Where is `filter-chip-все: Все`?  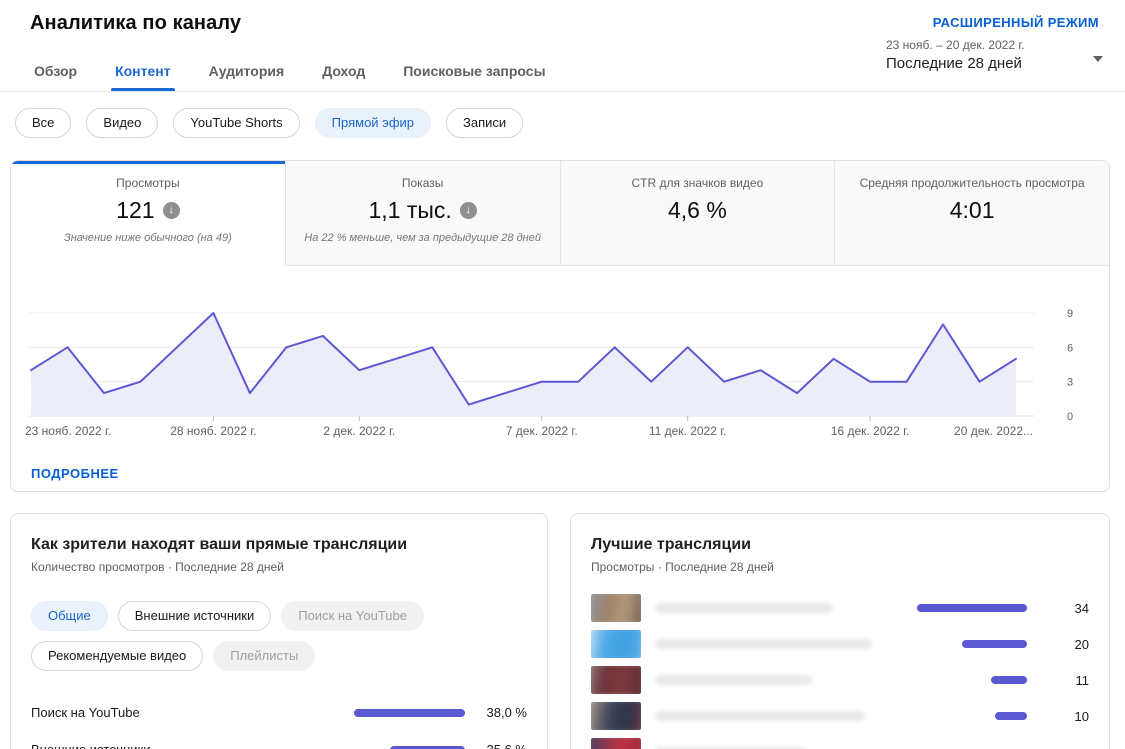 filter-chip-все: Все is located at coordinates (43, 123).